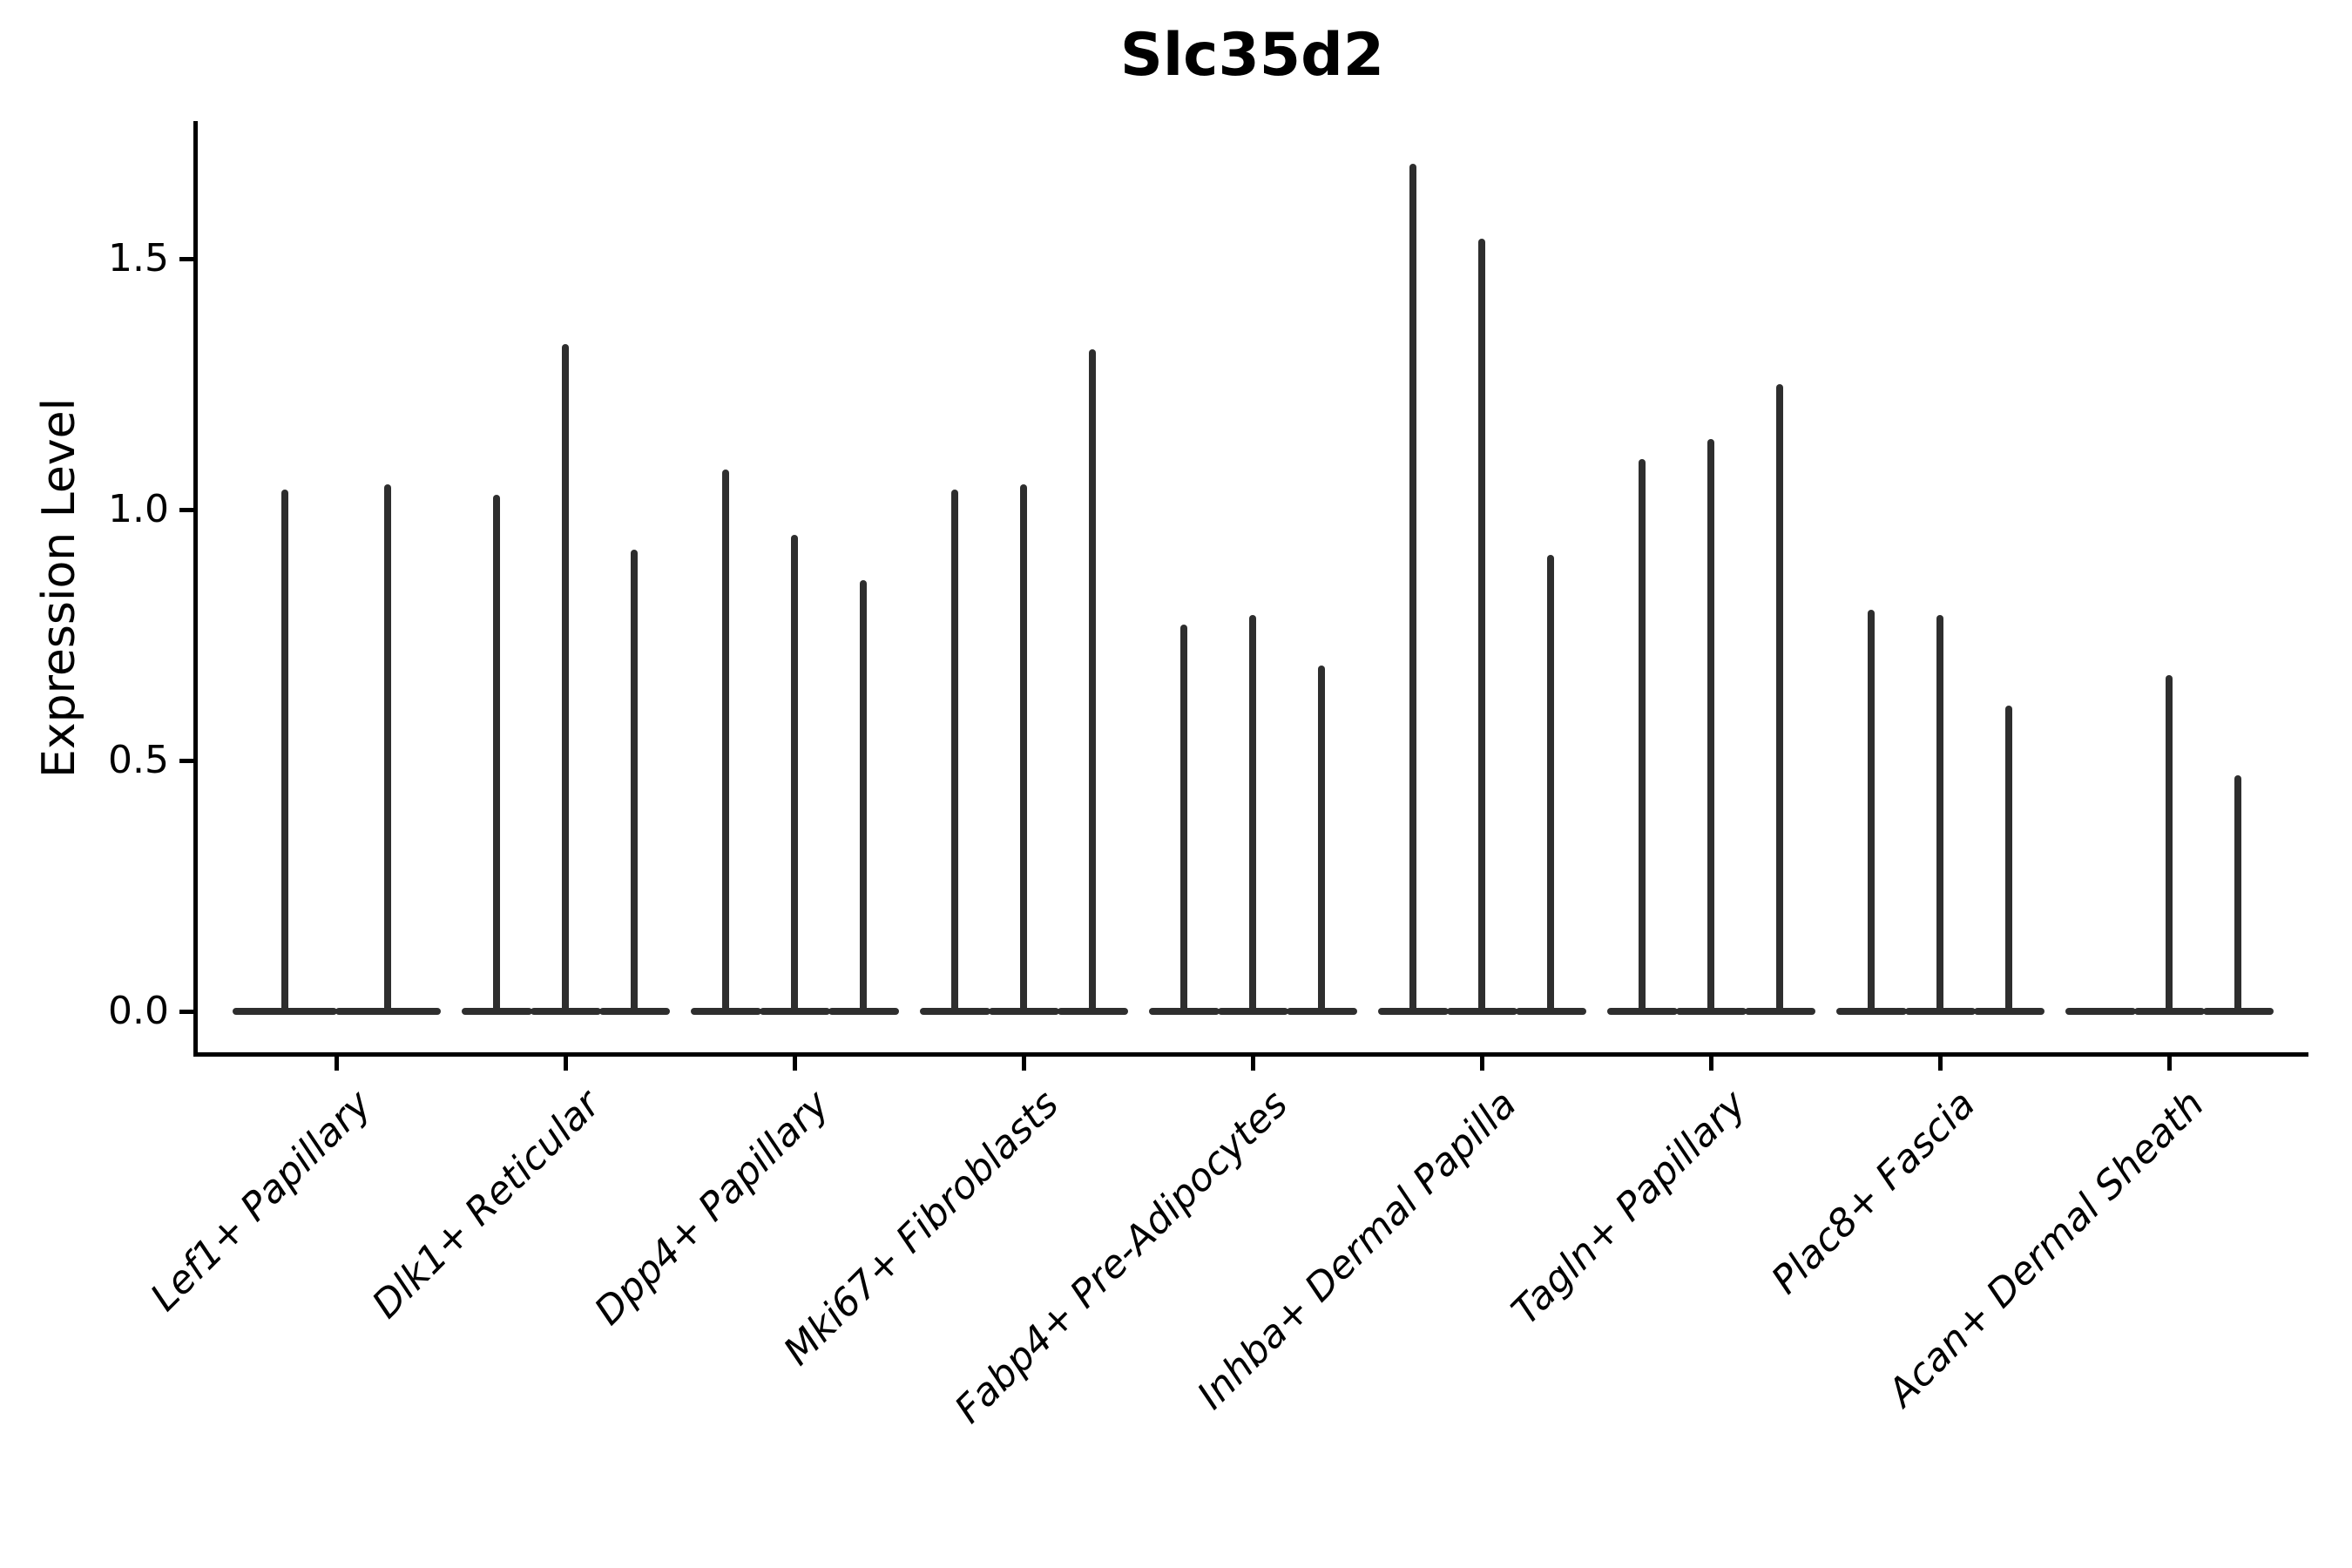 Image resolution: width=2352 pixels, height=1568 pixels. Describe the element at coordinates (138, 509) in the screenshot. I see `y-tick-label: 1.0` at that location.